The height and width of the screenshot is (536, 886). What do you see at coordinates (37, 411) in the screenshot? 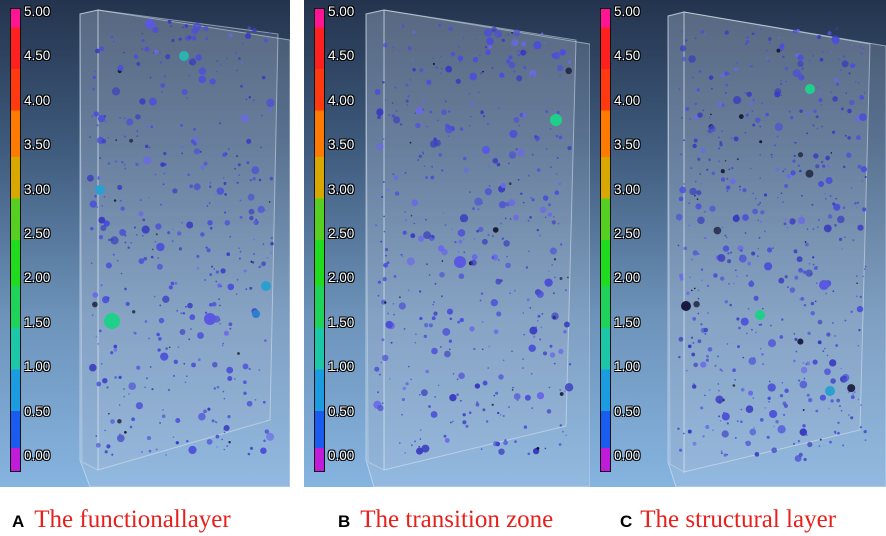
I see `colorbar-tick-label: 0.50` at bounding box center [37, 411].